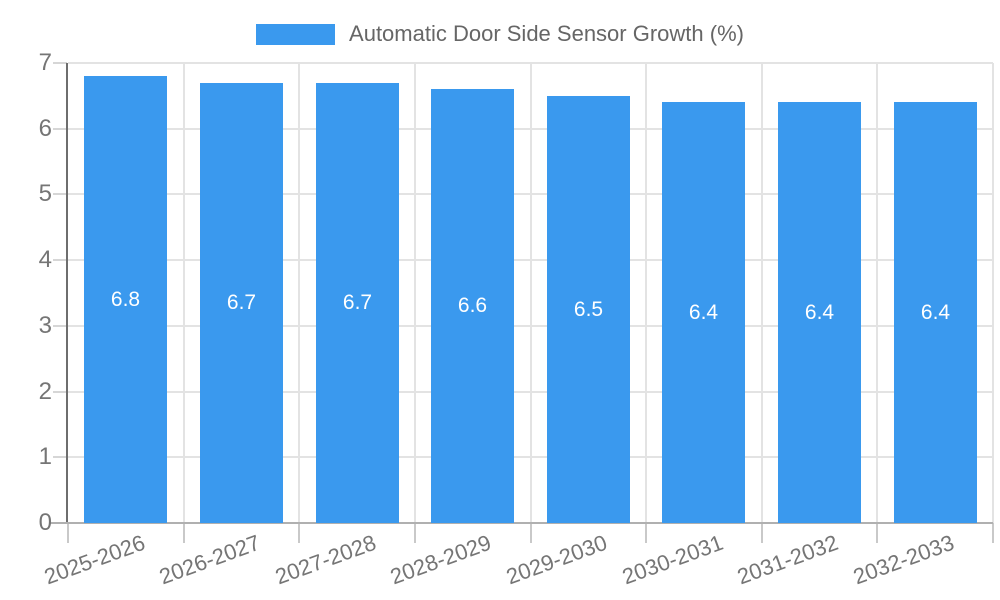 Image resolution: width=1000 pixels, height=600 pixels. I want to click on bar: 6.8, so click(125, 299).